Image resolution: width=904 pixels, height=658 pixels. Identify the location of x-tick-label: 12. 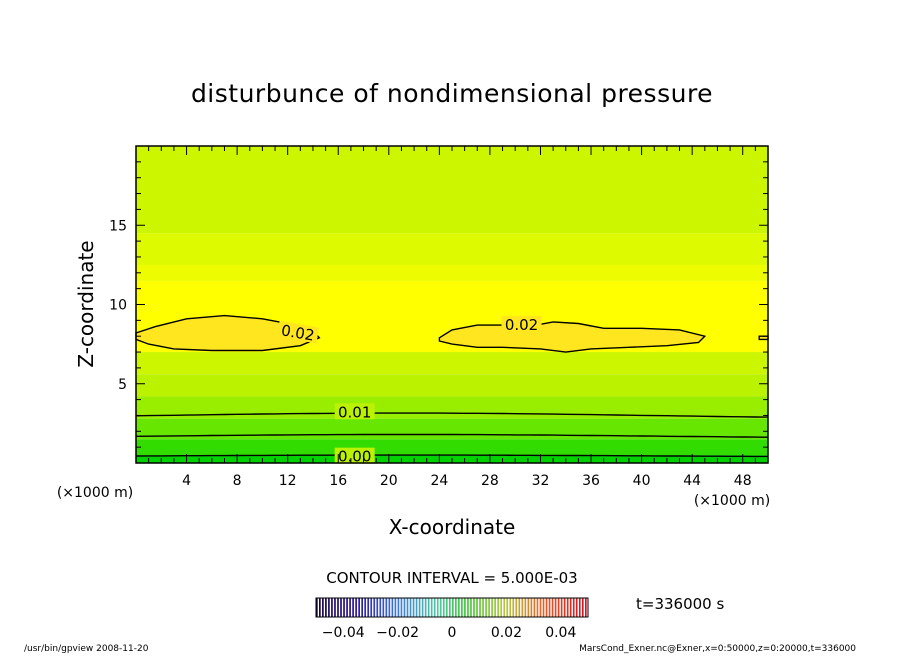
(288, 481).